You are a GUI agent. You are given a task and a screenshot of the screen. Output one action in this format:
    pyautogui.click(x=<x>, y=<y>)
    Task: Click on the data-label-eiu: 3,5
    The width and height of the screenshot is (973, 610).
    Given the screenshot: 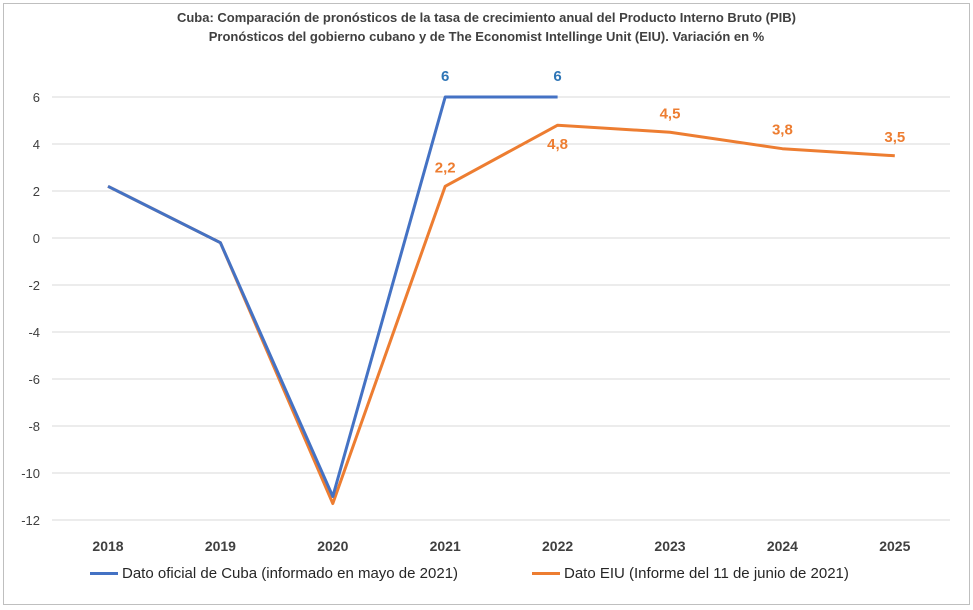 What is the action you would take?
    pyautogui.click(x=894, y=137)
    